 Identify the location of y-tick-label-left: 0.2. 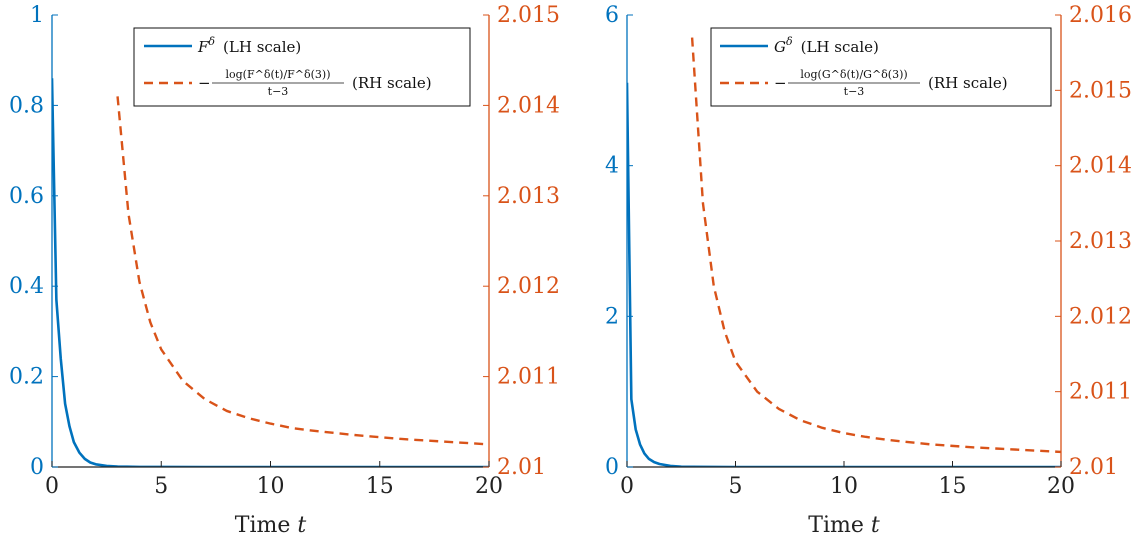
(26, 377).